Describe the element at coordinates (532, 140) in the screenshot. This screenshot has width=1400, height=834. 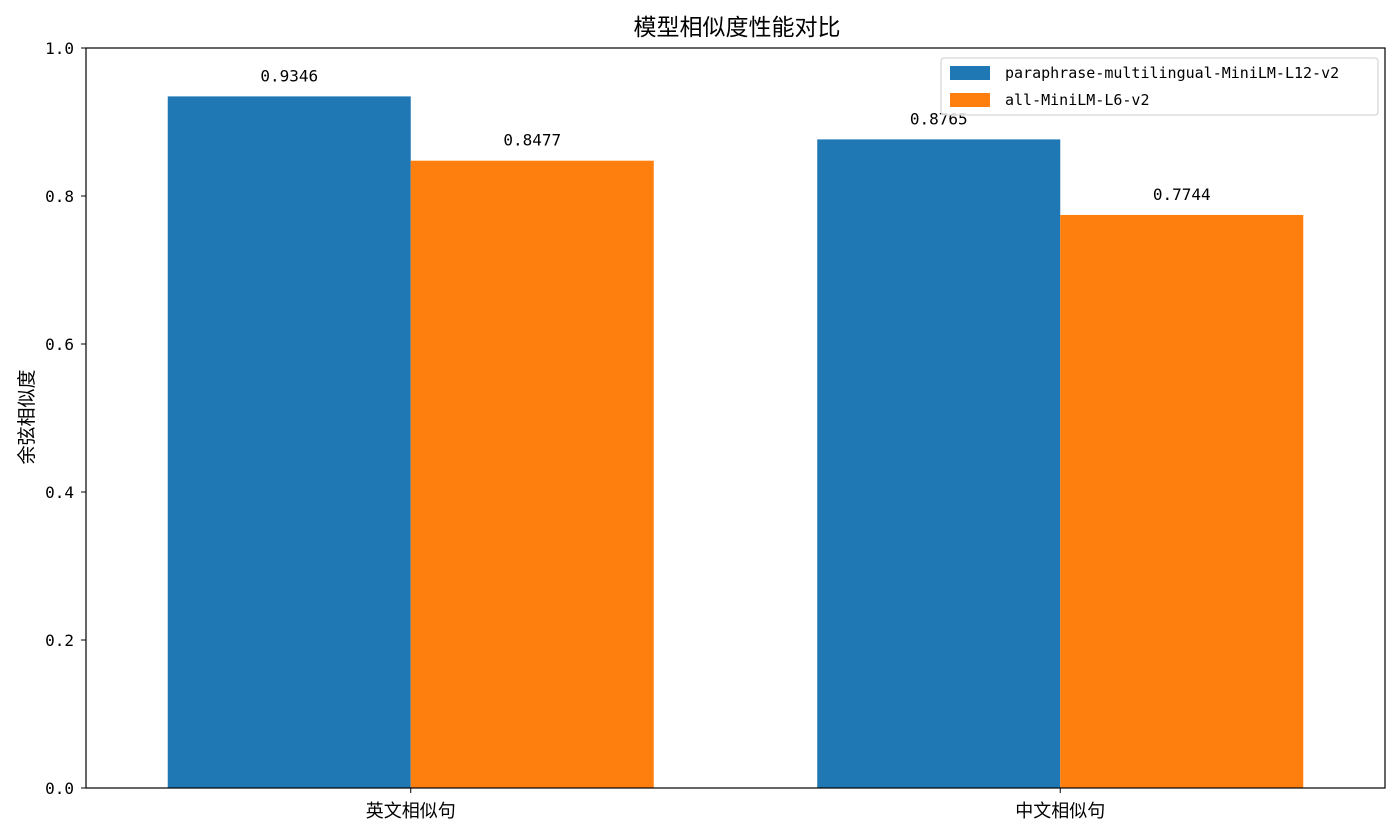
I see `data-label: 0.8477` at that location.